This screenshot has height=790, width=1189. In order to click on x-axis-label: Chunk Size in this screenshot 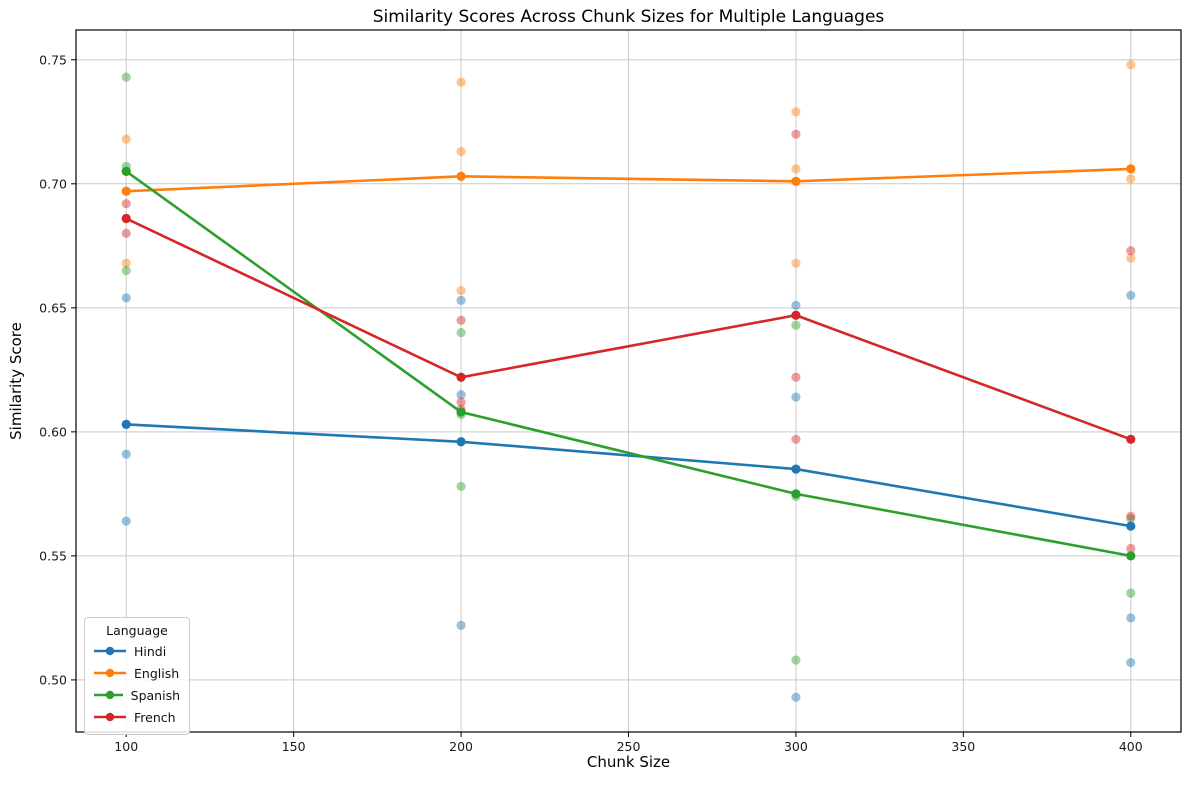, I will do `click(628, 762)`.